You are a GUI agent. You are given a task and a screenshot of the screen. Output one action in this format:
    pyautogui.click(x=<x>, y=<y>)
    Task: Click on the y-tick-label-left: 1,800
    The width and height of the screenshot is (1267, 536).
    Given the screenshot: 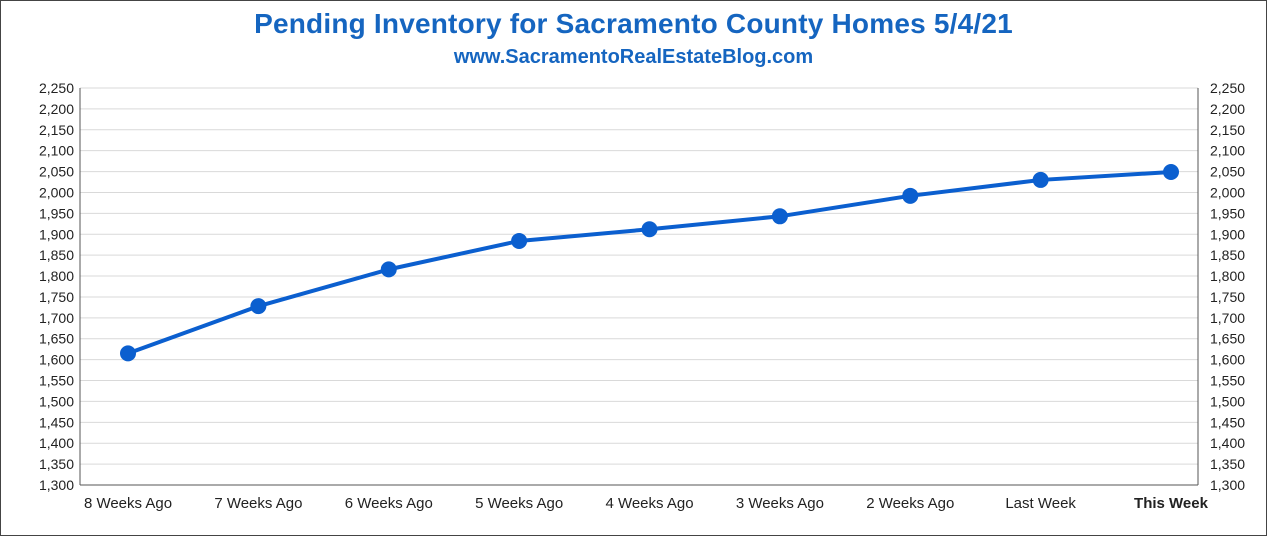 What is the action you would take?
    pyautogui.click(x=56, y=276)
    